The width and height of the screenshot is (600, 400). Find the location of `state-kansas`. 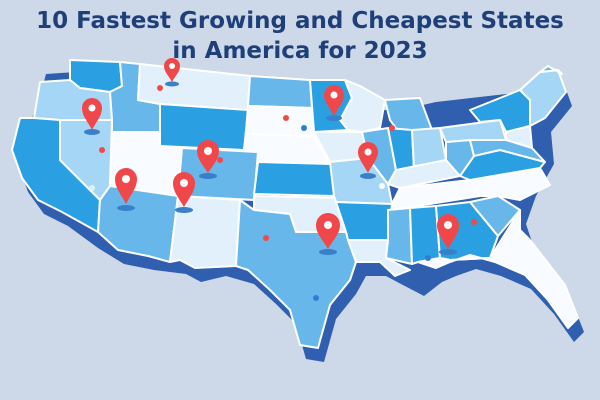

state-kansas is located at coordinates (294, 179).